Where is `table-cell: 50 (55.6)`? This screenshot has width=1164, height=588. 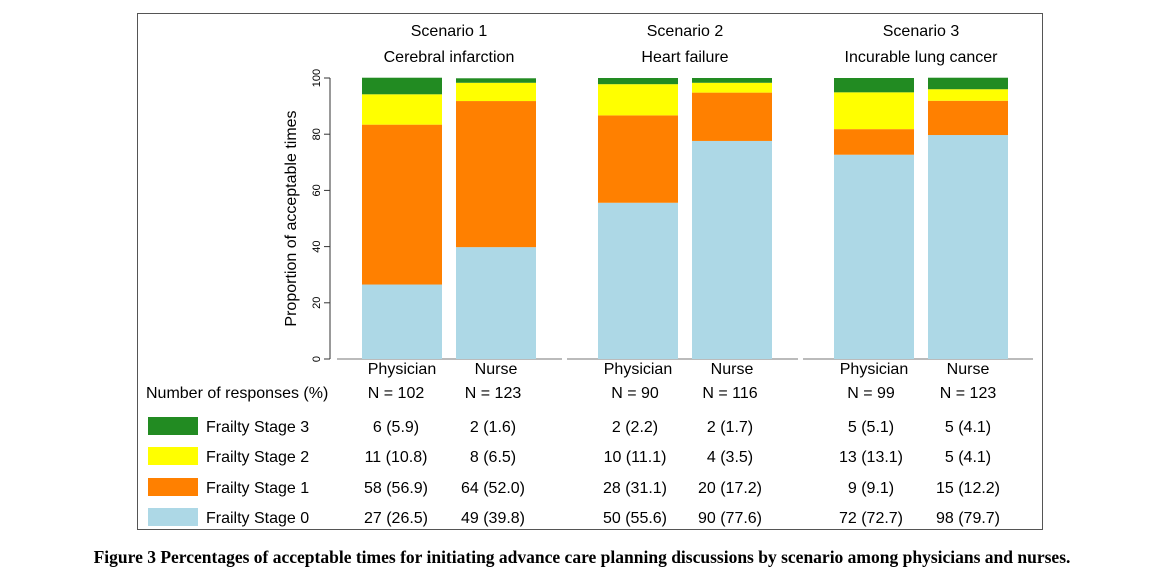
table-cell: 50 (55.6) is located at coordinates (635, 518).